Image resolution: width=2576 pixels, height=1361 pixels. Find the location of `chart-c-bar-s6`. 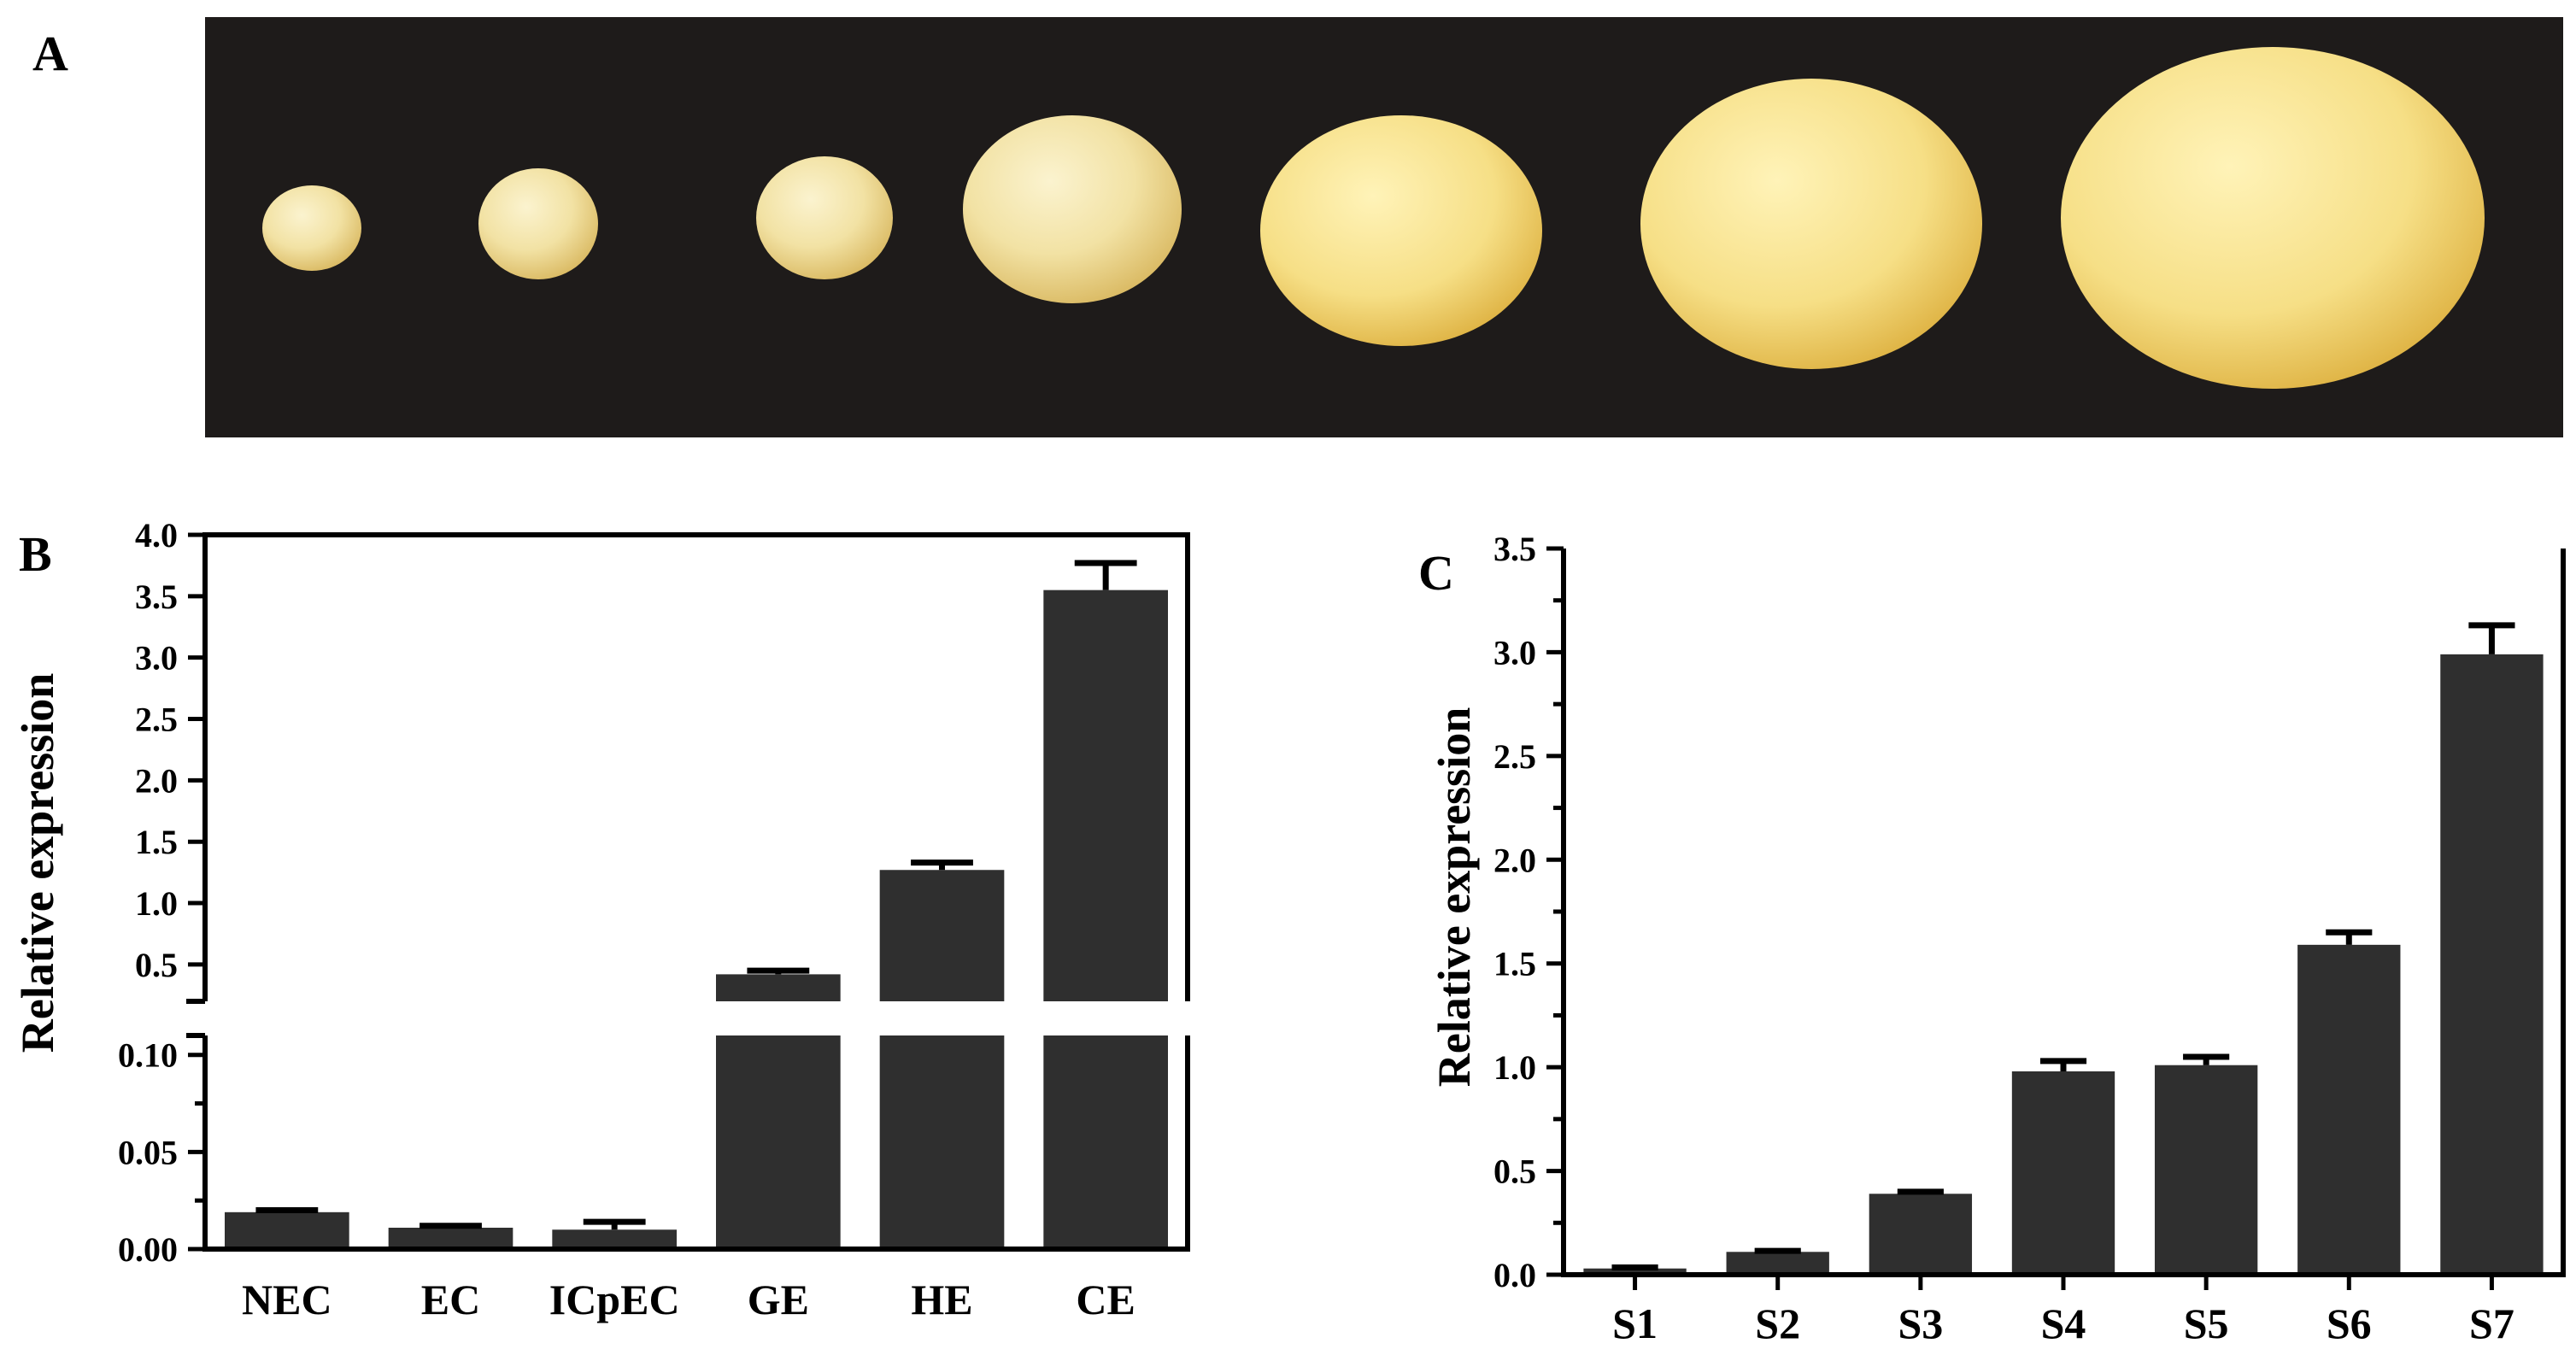

chart-c-bar-s6 is located at coordinates (2349, 1109).